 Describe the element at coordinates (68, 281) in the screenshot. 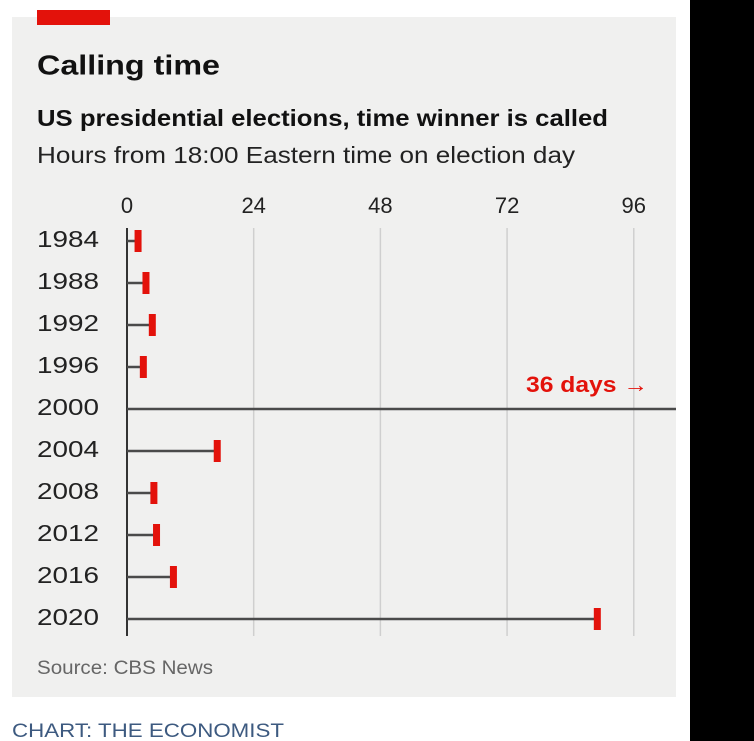

I see `y-tick-label: 1988` at that location.